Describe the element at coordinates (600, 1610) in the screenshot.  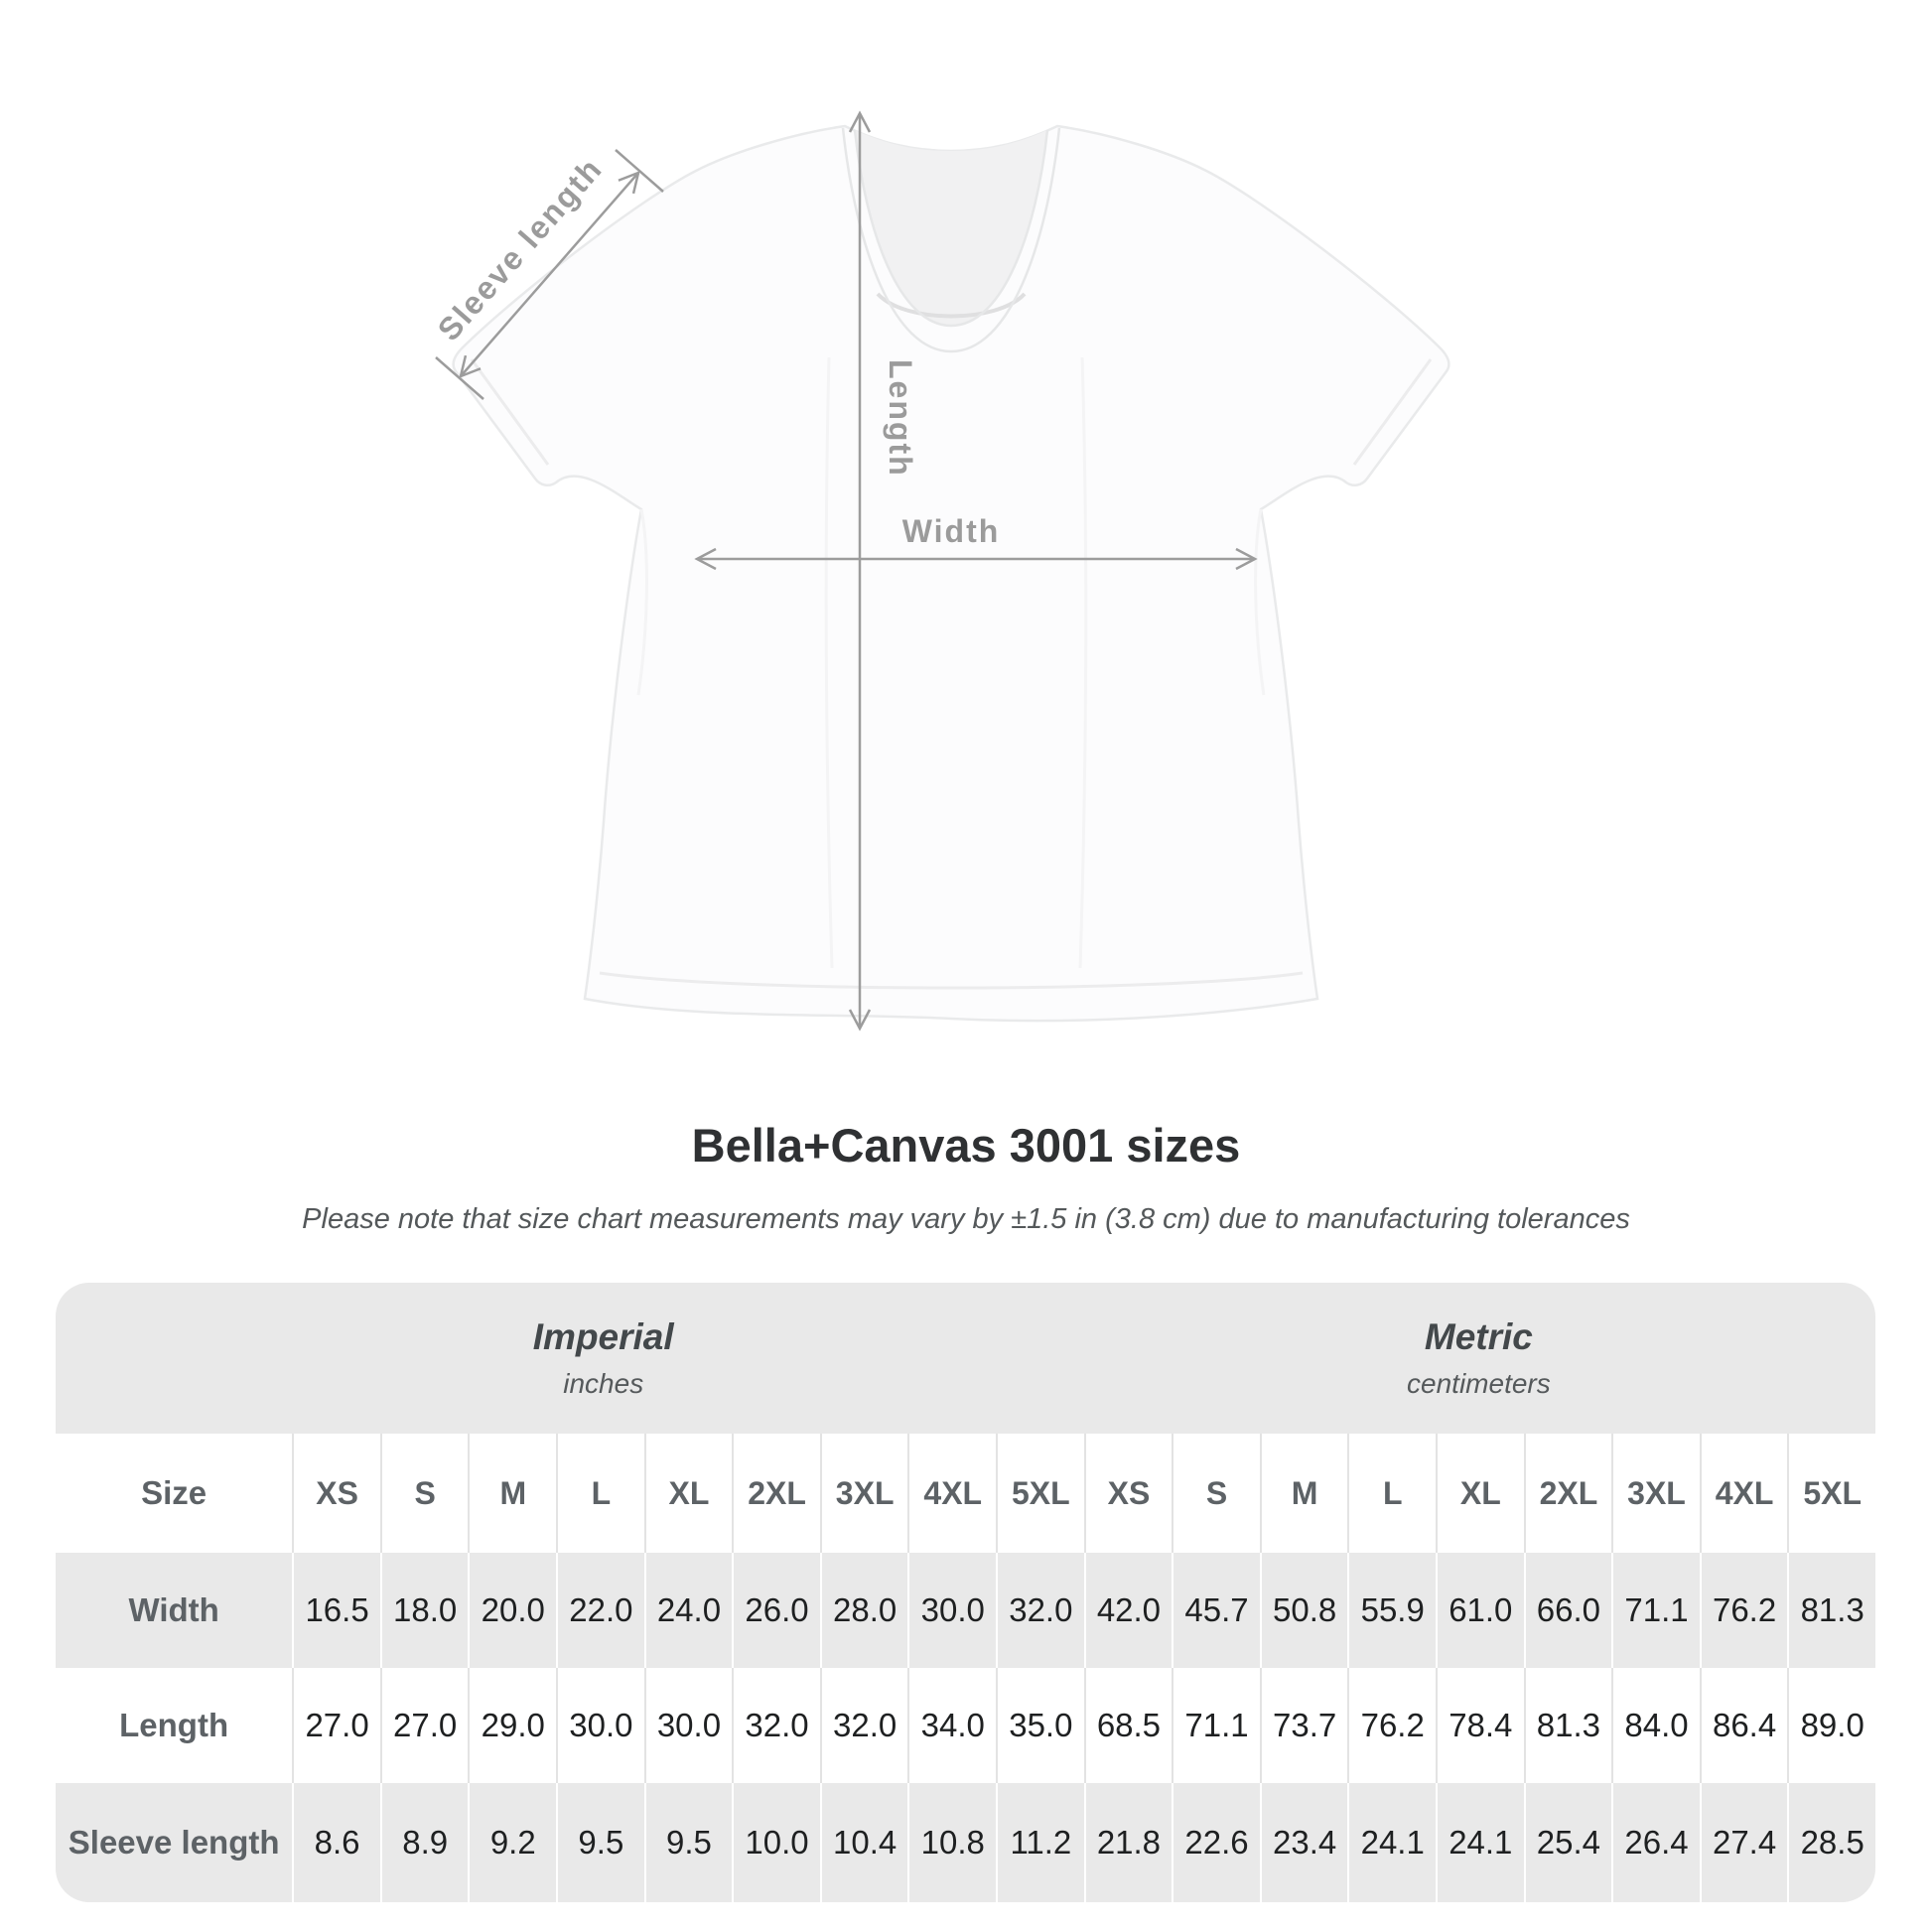
I see `width-value-cell: 22.0` at that location.